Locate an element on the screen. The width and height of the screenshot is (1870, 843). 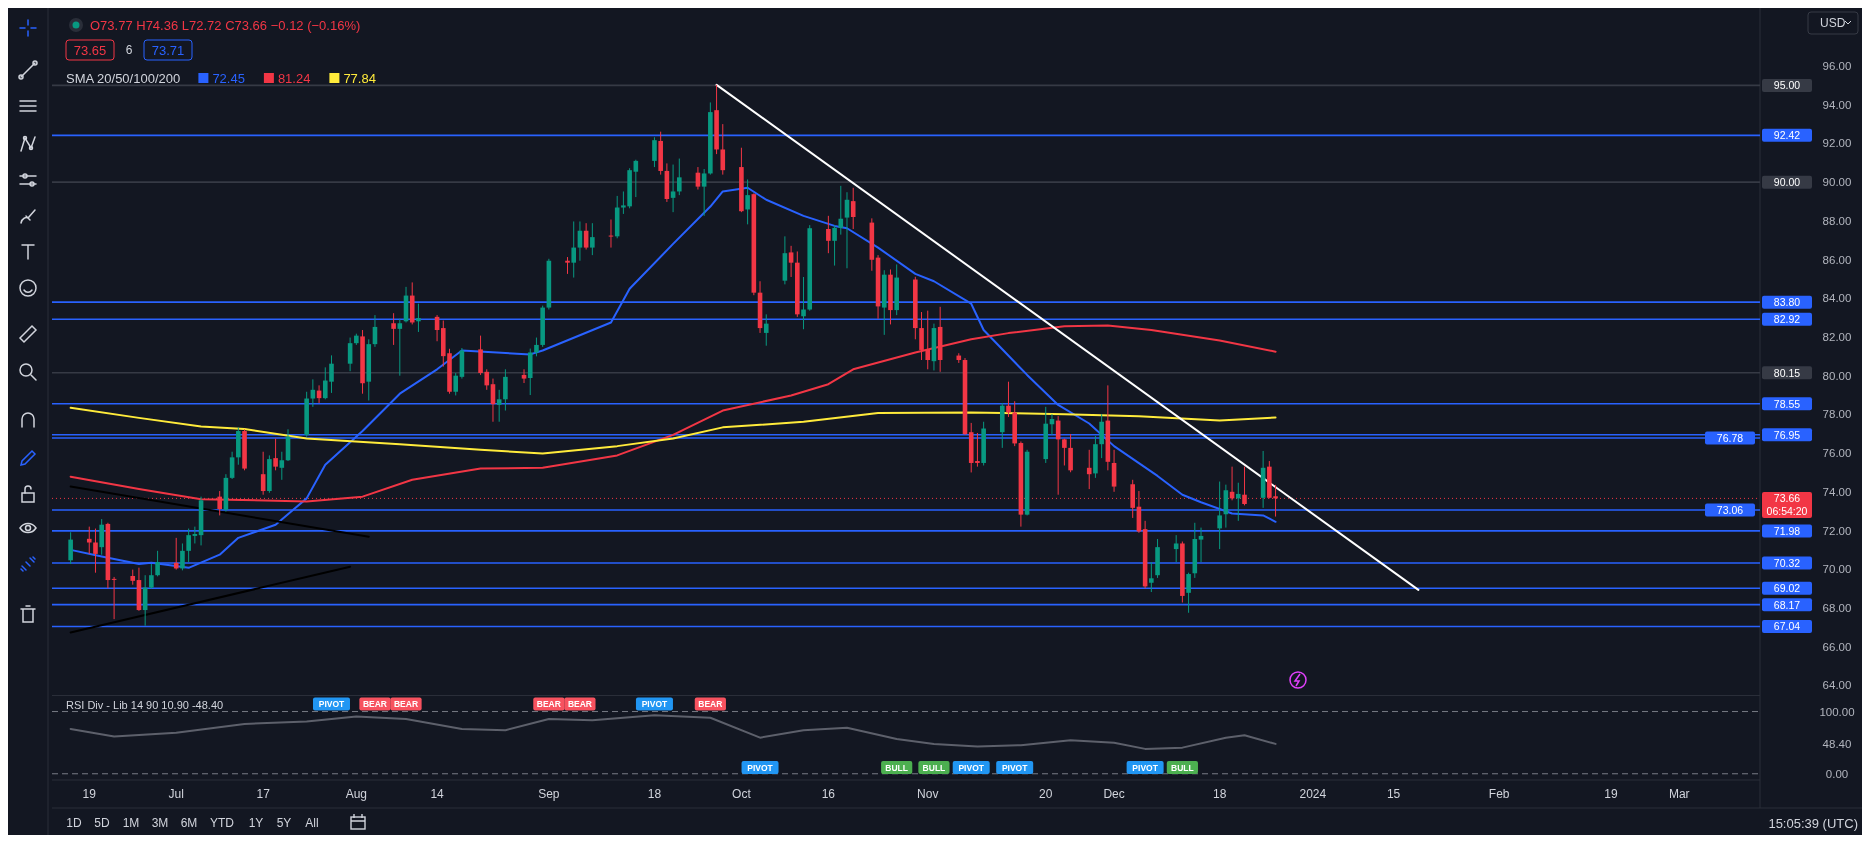
y-tick-label: 90.00 is located at coordinates (1837, 182).